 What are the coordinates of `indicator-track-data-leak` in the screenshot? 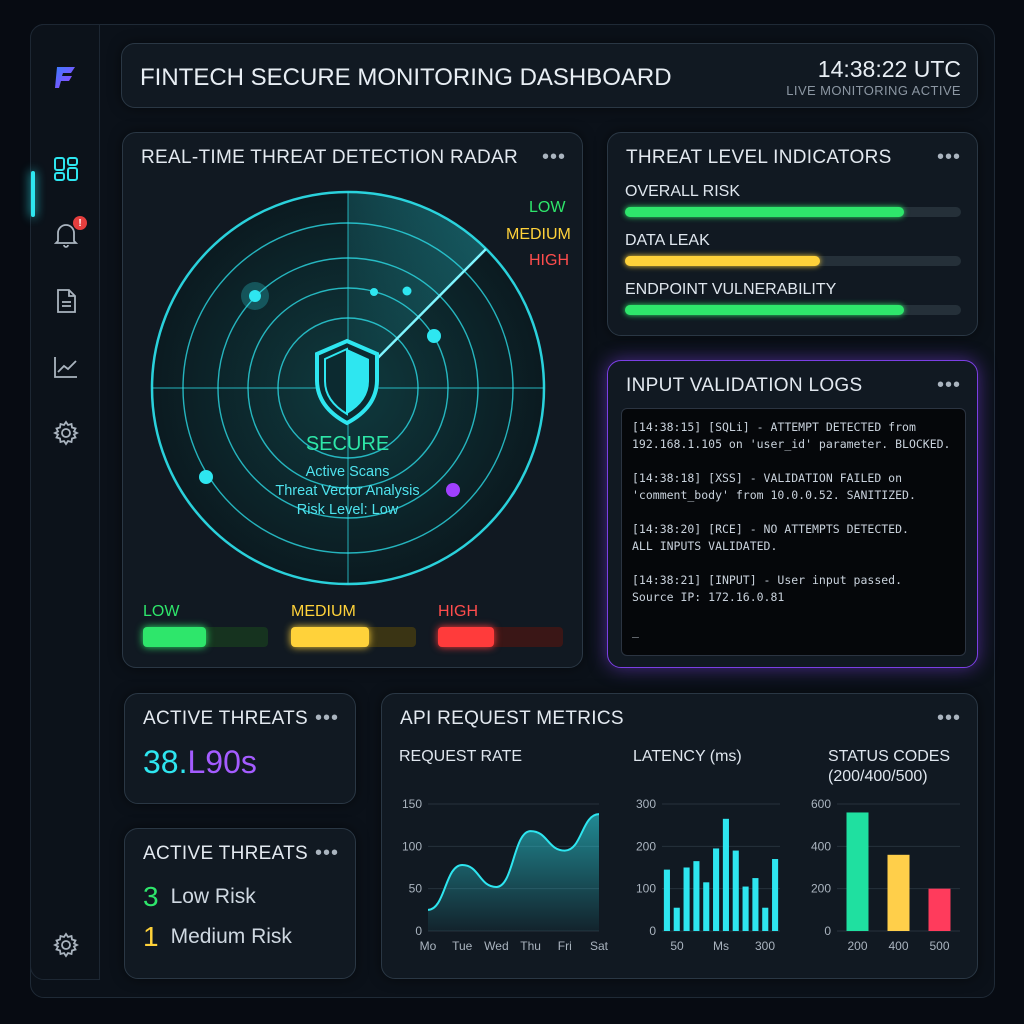 It's located at (793, 261).